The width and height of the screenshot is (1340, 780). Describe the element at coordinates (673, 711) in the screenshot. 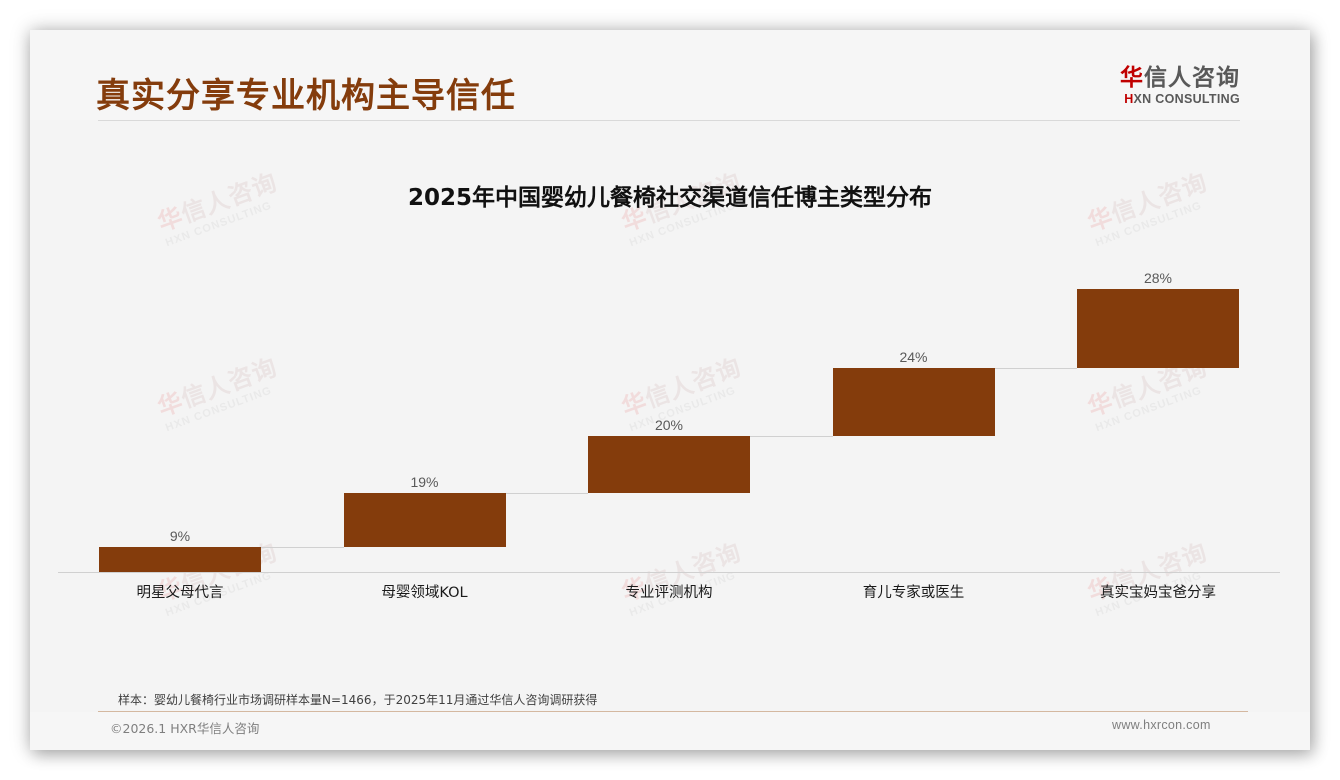

I see `footer-divider` at that location.